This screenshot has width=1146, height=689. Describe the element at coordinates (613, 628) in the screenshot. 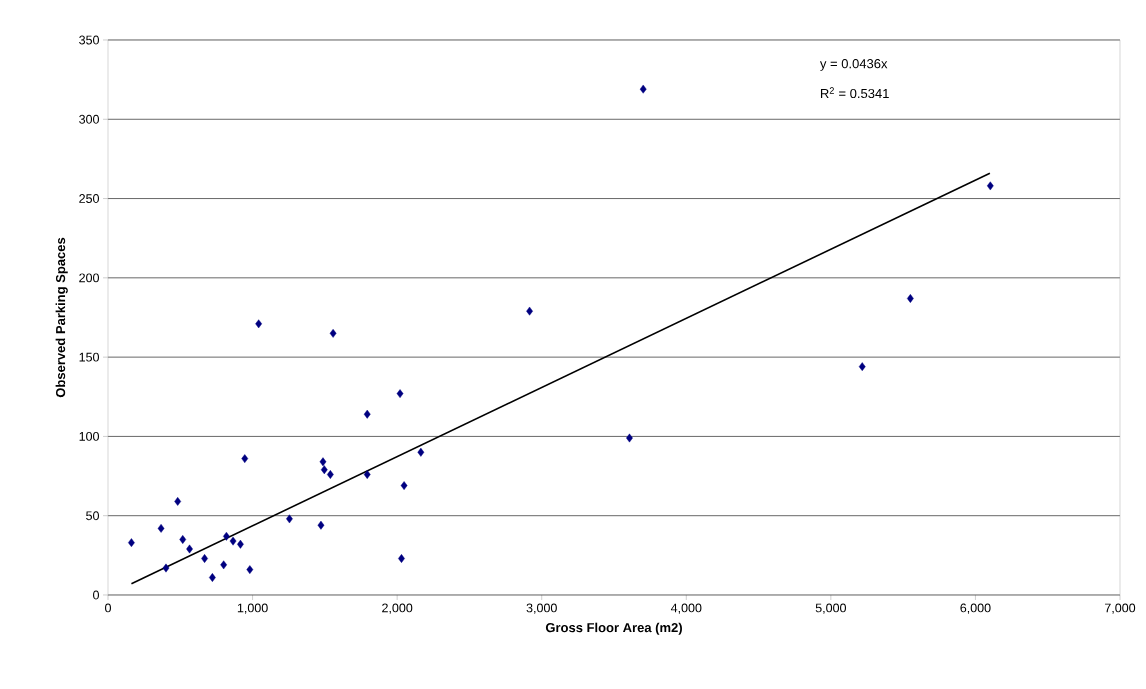

I see `x-axis-title: Gross Floor Area (m2)` at that location.